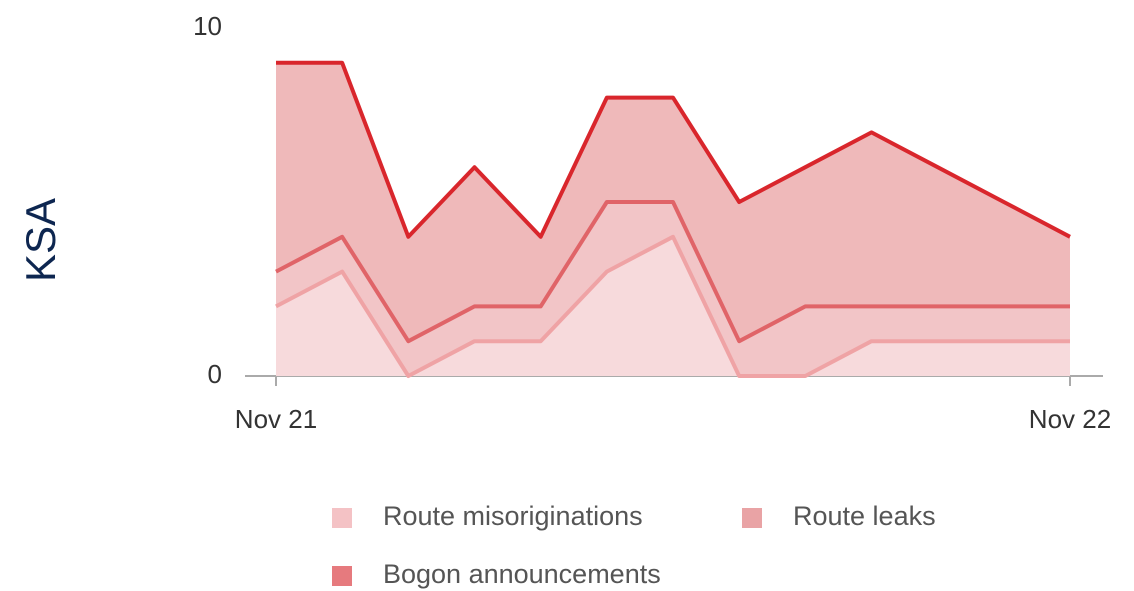 The height and width of the screenshot is (591, 1134). Describe the element at coordinates (40, 240) in the screenshot. I see `chart-title: KSA` at that location.